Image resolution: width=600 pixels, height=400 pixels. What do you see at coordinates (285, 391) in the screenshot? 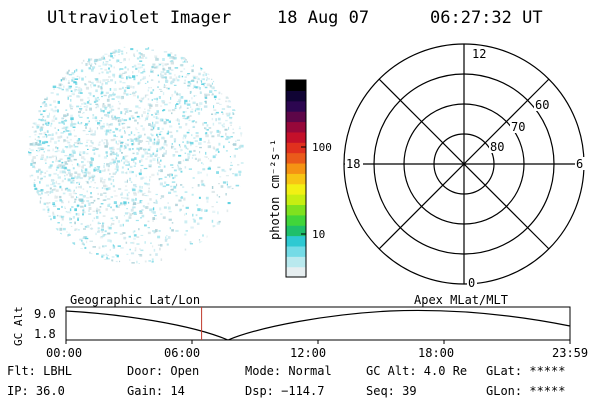
I see `status-dsp: Dsp: −114.7` at bounding box center [285, 391].